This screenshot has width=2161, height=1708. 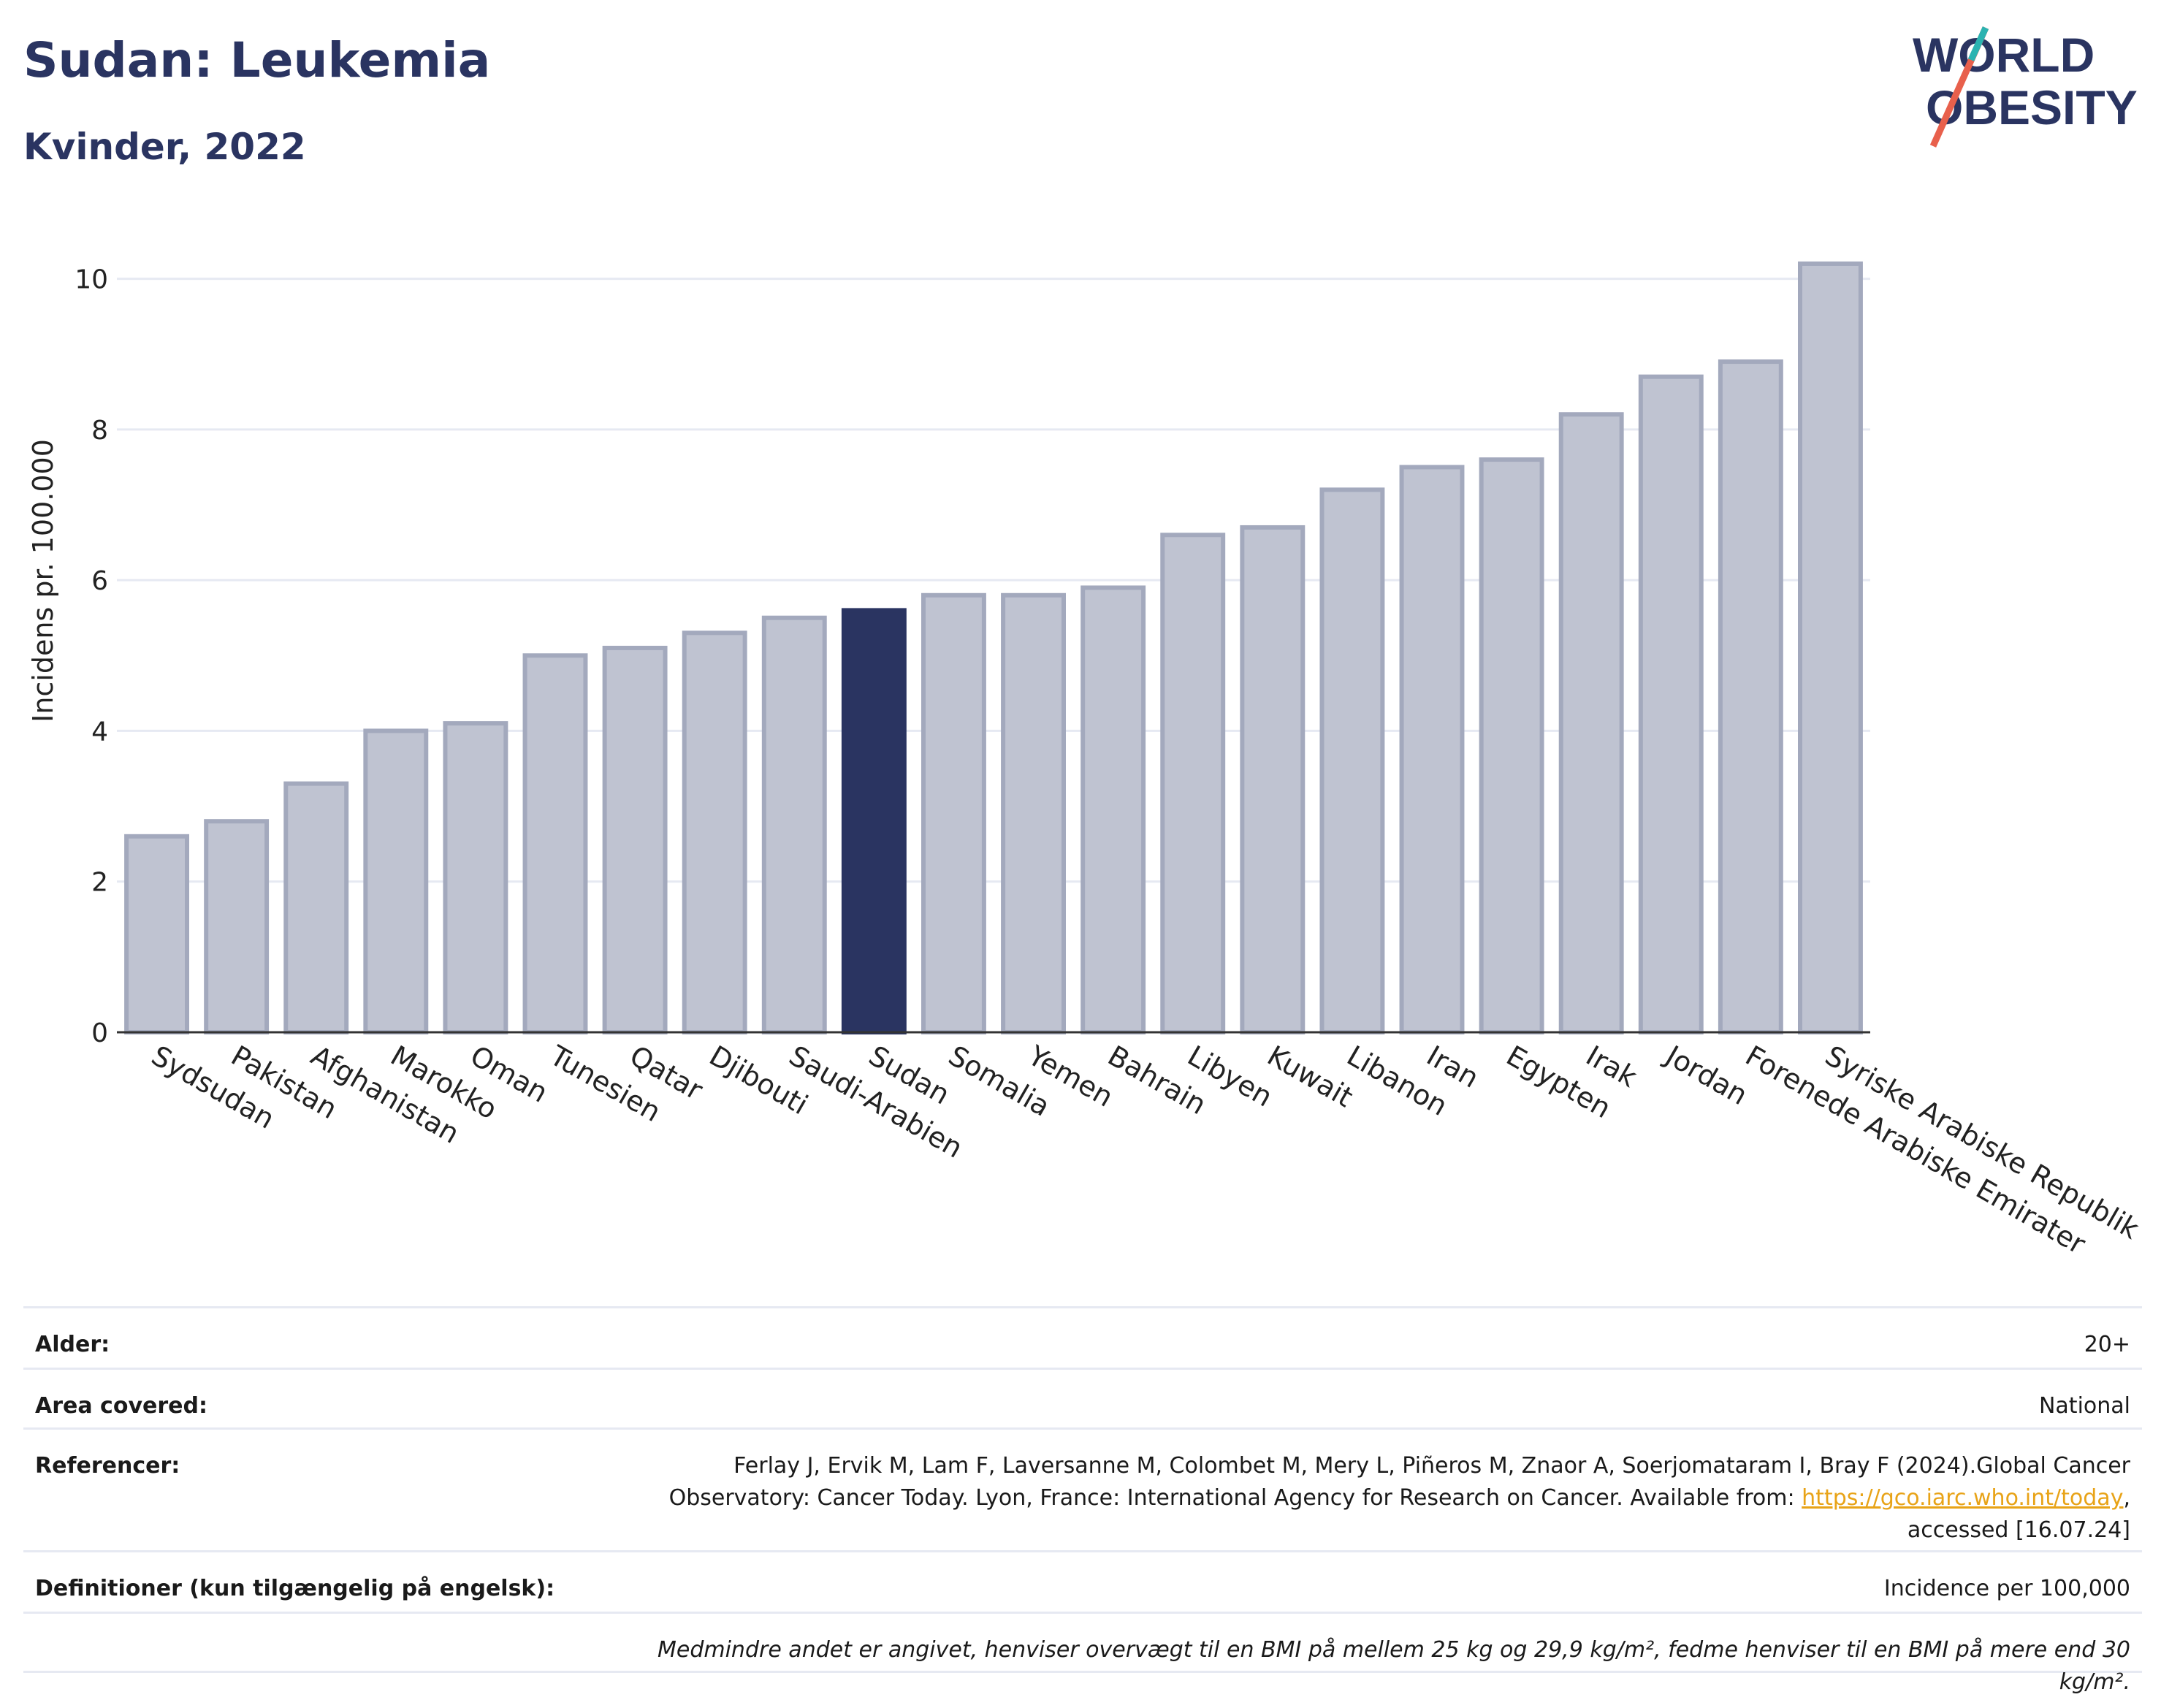 I want to click on references-label: Referencer:, so click(x=108, y=1466).